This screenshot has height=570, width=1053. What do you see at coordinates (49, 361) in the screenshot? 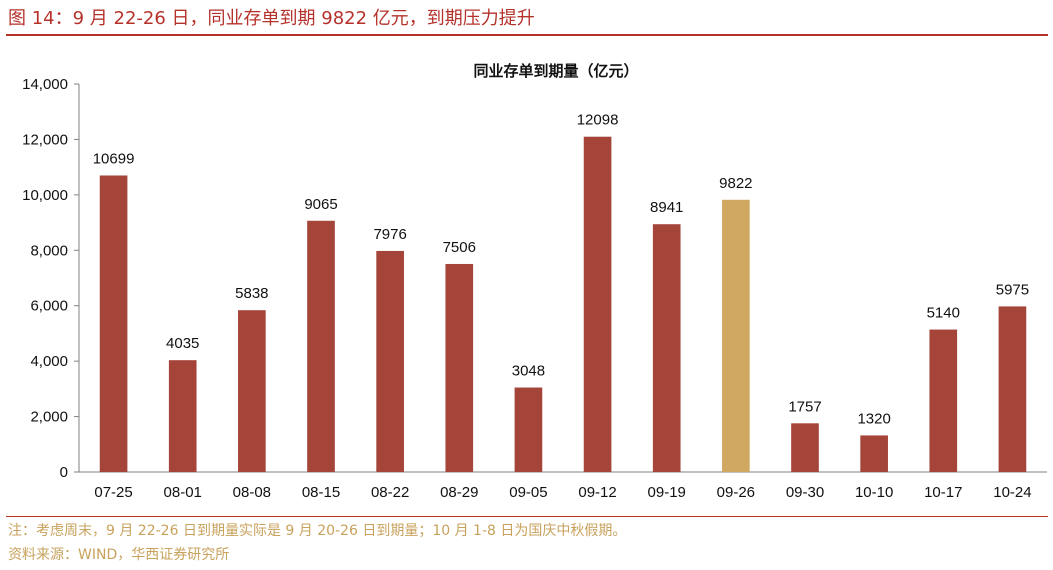
I see `y-tick-label: 4,000` at bounding box center [49, 361].